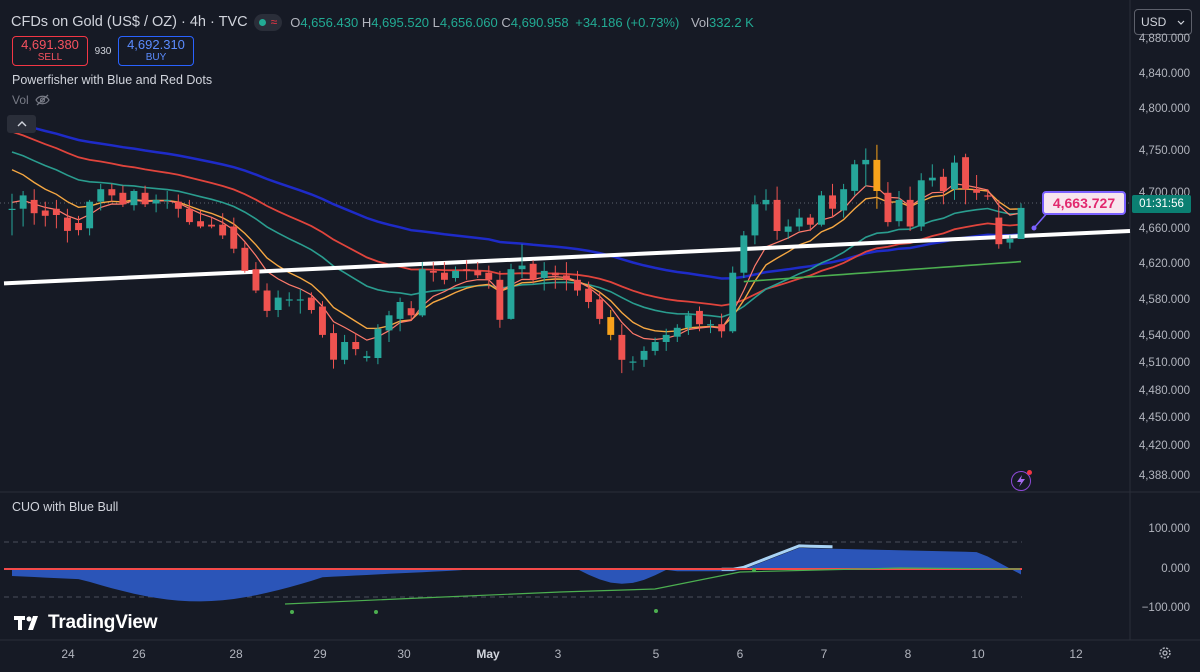 The width and height of the screenshot is (1200, 672). Describe the element at coordinates (1181, 22) in the screenshot. I see `chevron-down-icon` at that location.